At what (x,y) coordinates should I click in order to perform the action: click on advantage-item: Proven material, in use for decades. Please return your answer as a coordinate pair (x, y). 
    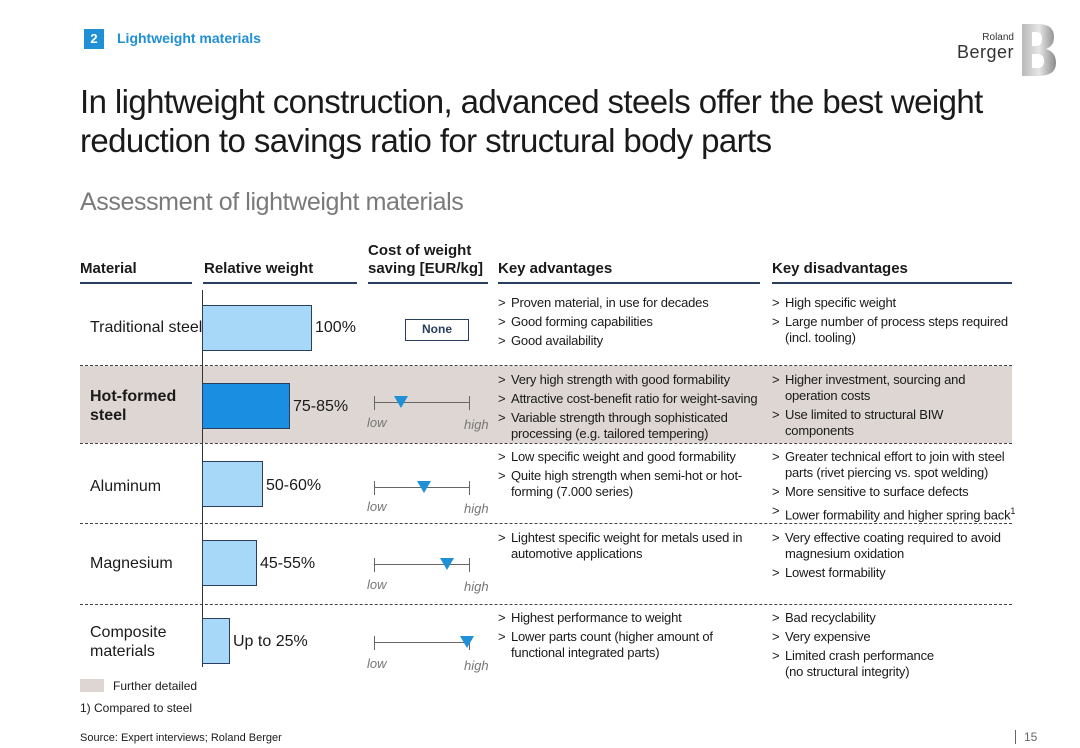
    Looking at the image, I should click on (629, 303).